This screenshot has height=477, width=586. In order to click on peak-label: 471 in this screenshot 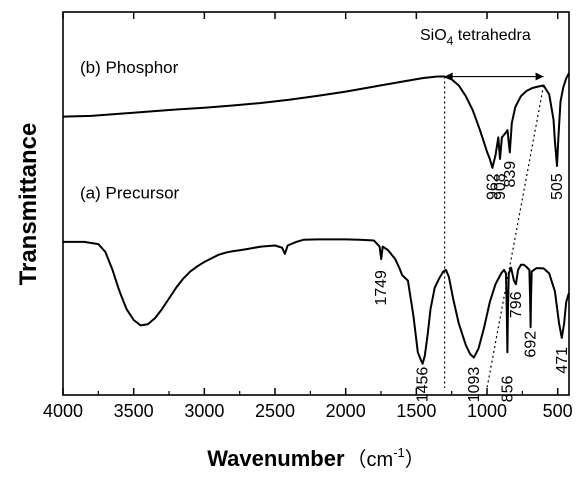, I will do `click(562, 360)`.